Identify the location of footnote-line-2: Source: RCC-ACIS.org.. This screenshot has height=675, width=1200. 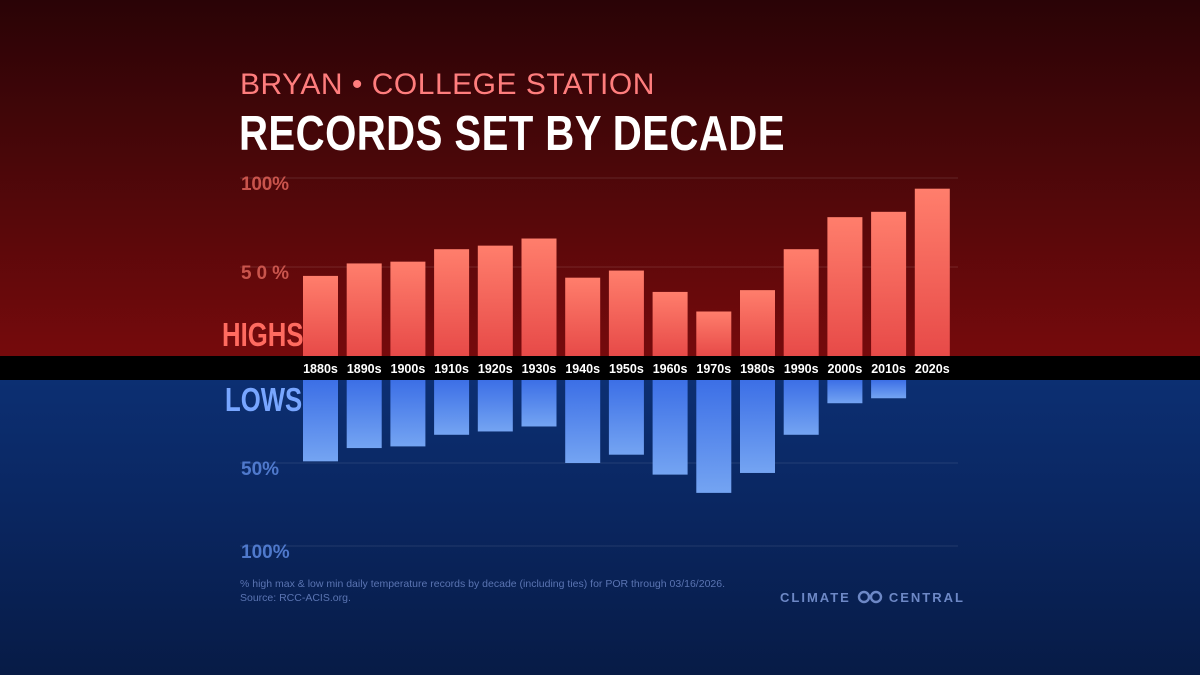
(295, 598).